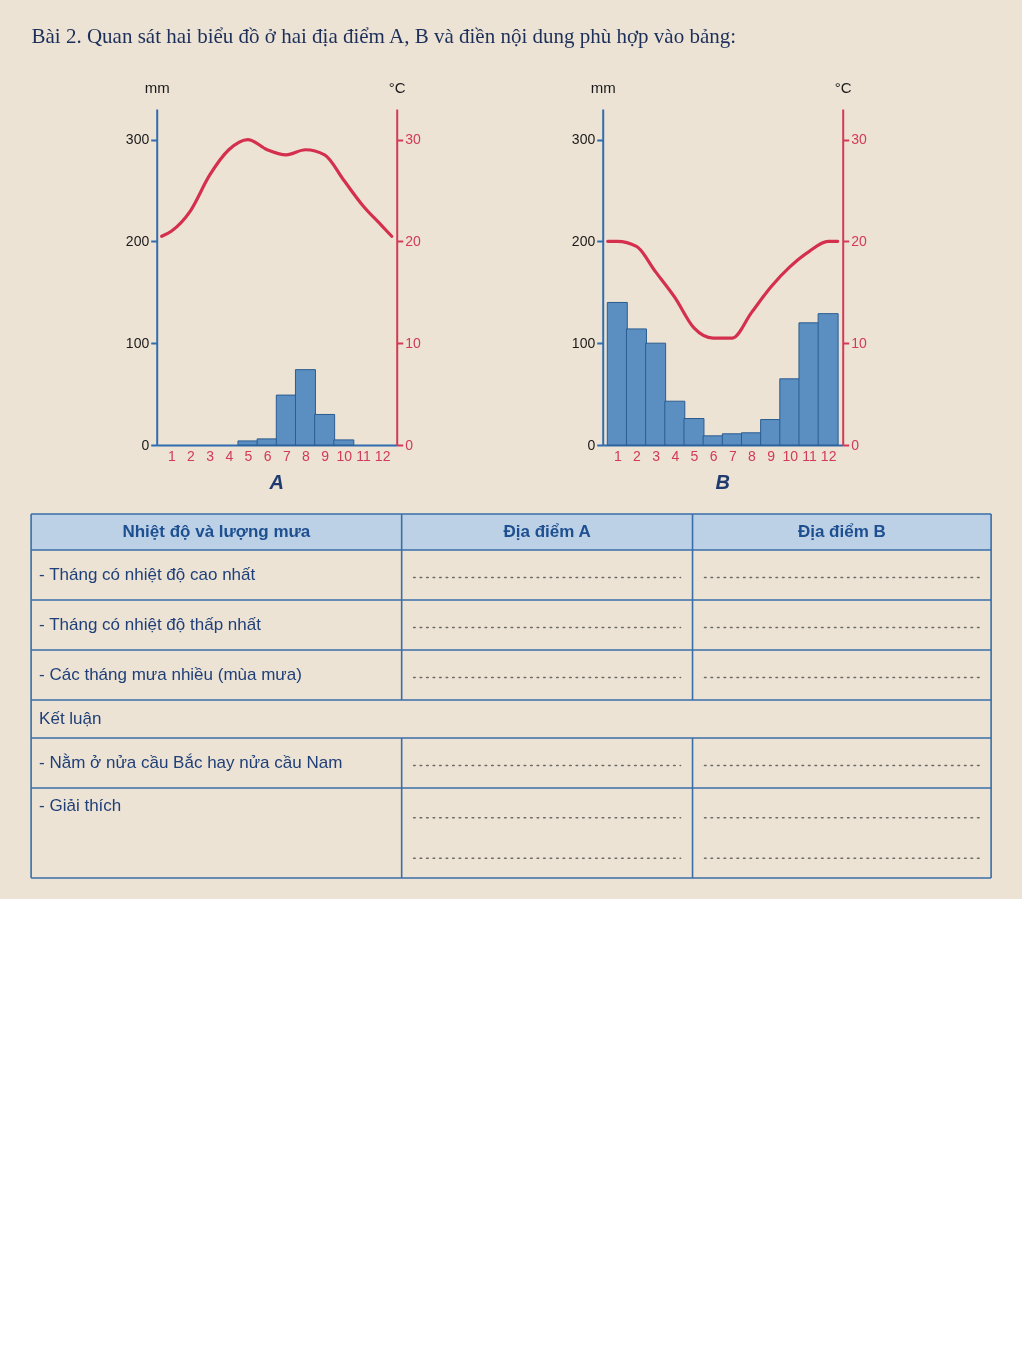 The image size is (1024, 1365). Describe the element at coordinates (276, 482) in the screenshot. I see `text: A` at that location.